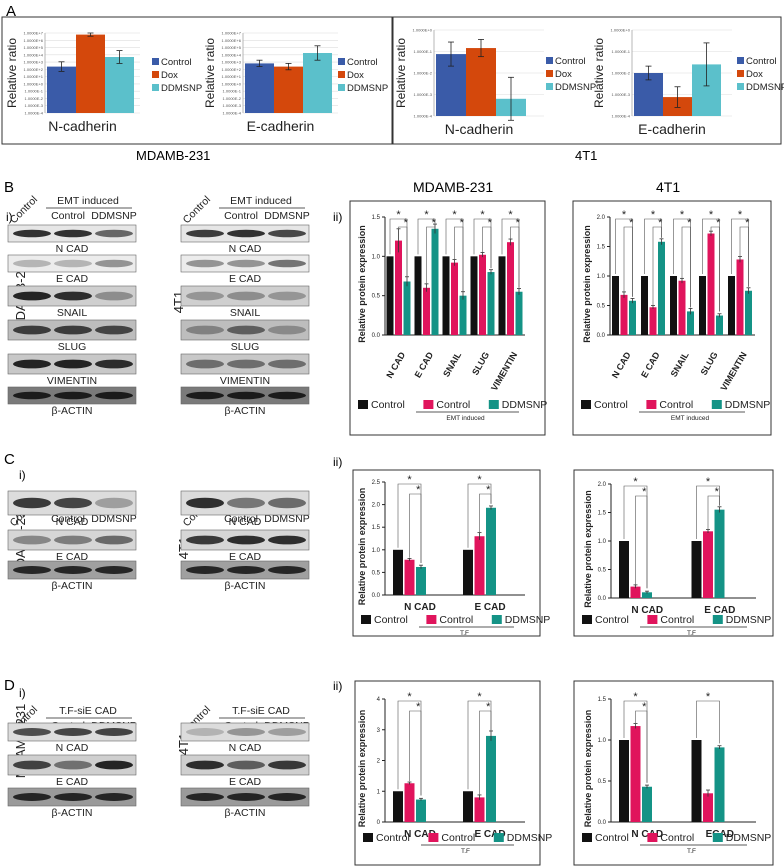  What do you see at coordinates (261, 201) in the screenshot?
I see `lane-group-label: EMT induced` at bounding box center [261, 201].